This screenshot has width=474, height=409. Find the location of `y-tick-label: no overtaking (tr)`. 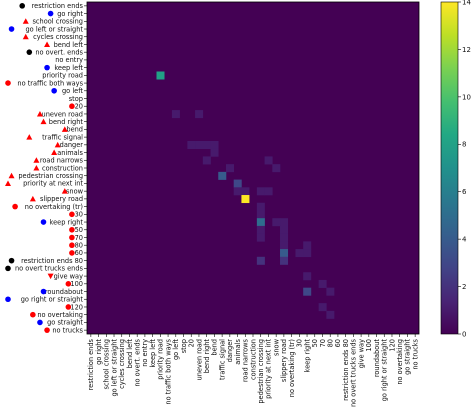

y-tick-label: no overtaking (tr) is located at coordinates (54, 207).